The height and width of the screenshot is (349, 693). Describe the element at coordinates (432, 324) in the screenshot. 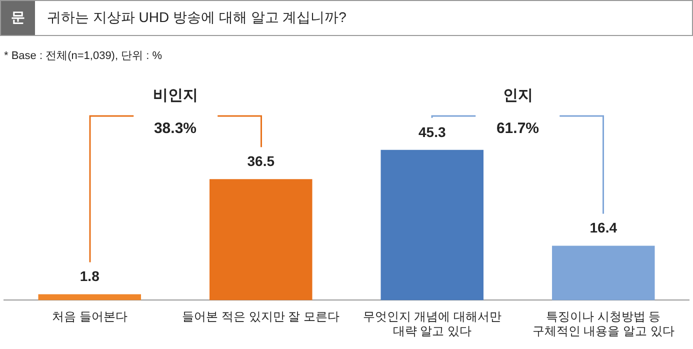

I see `x-tick-label: 무엇인지 개념에 대해서만 대략 알고 있다` at that location.